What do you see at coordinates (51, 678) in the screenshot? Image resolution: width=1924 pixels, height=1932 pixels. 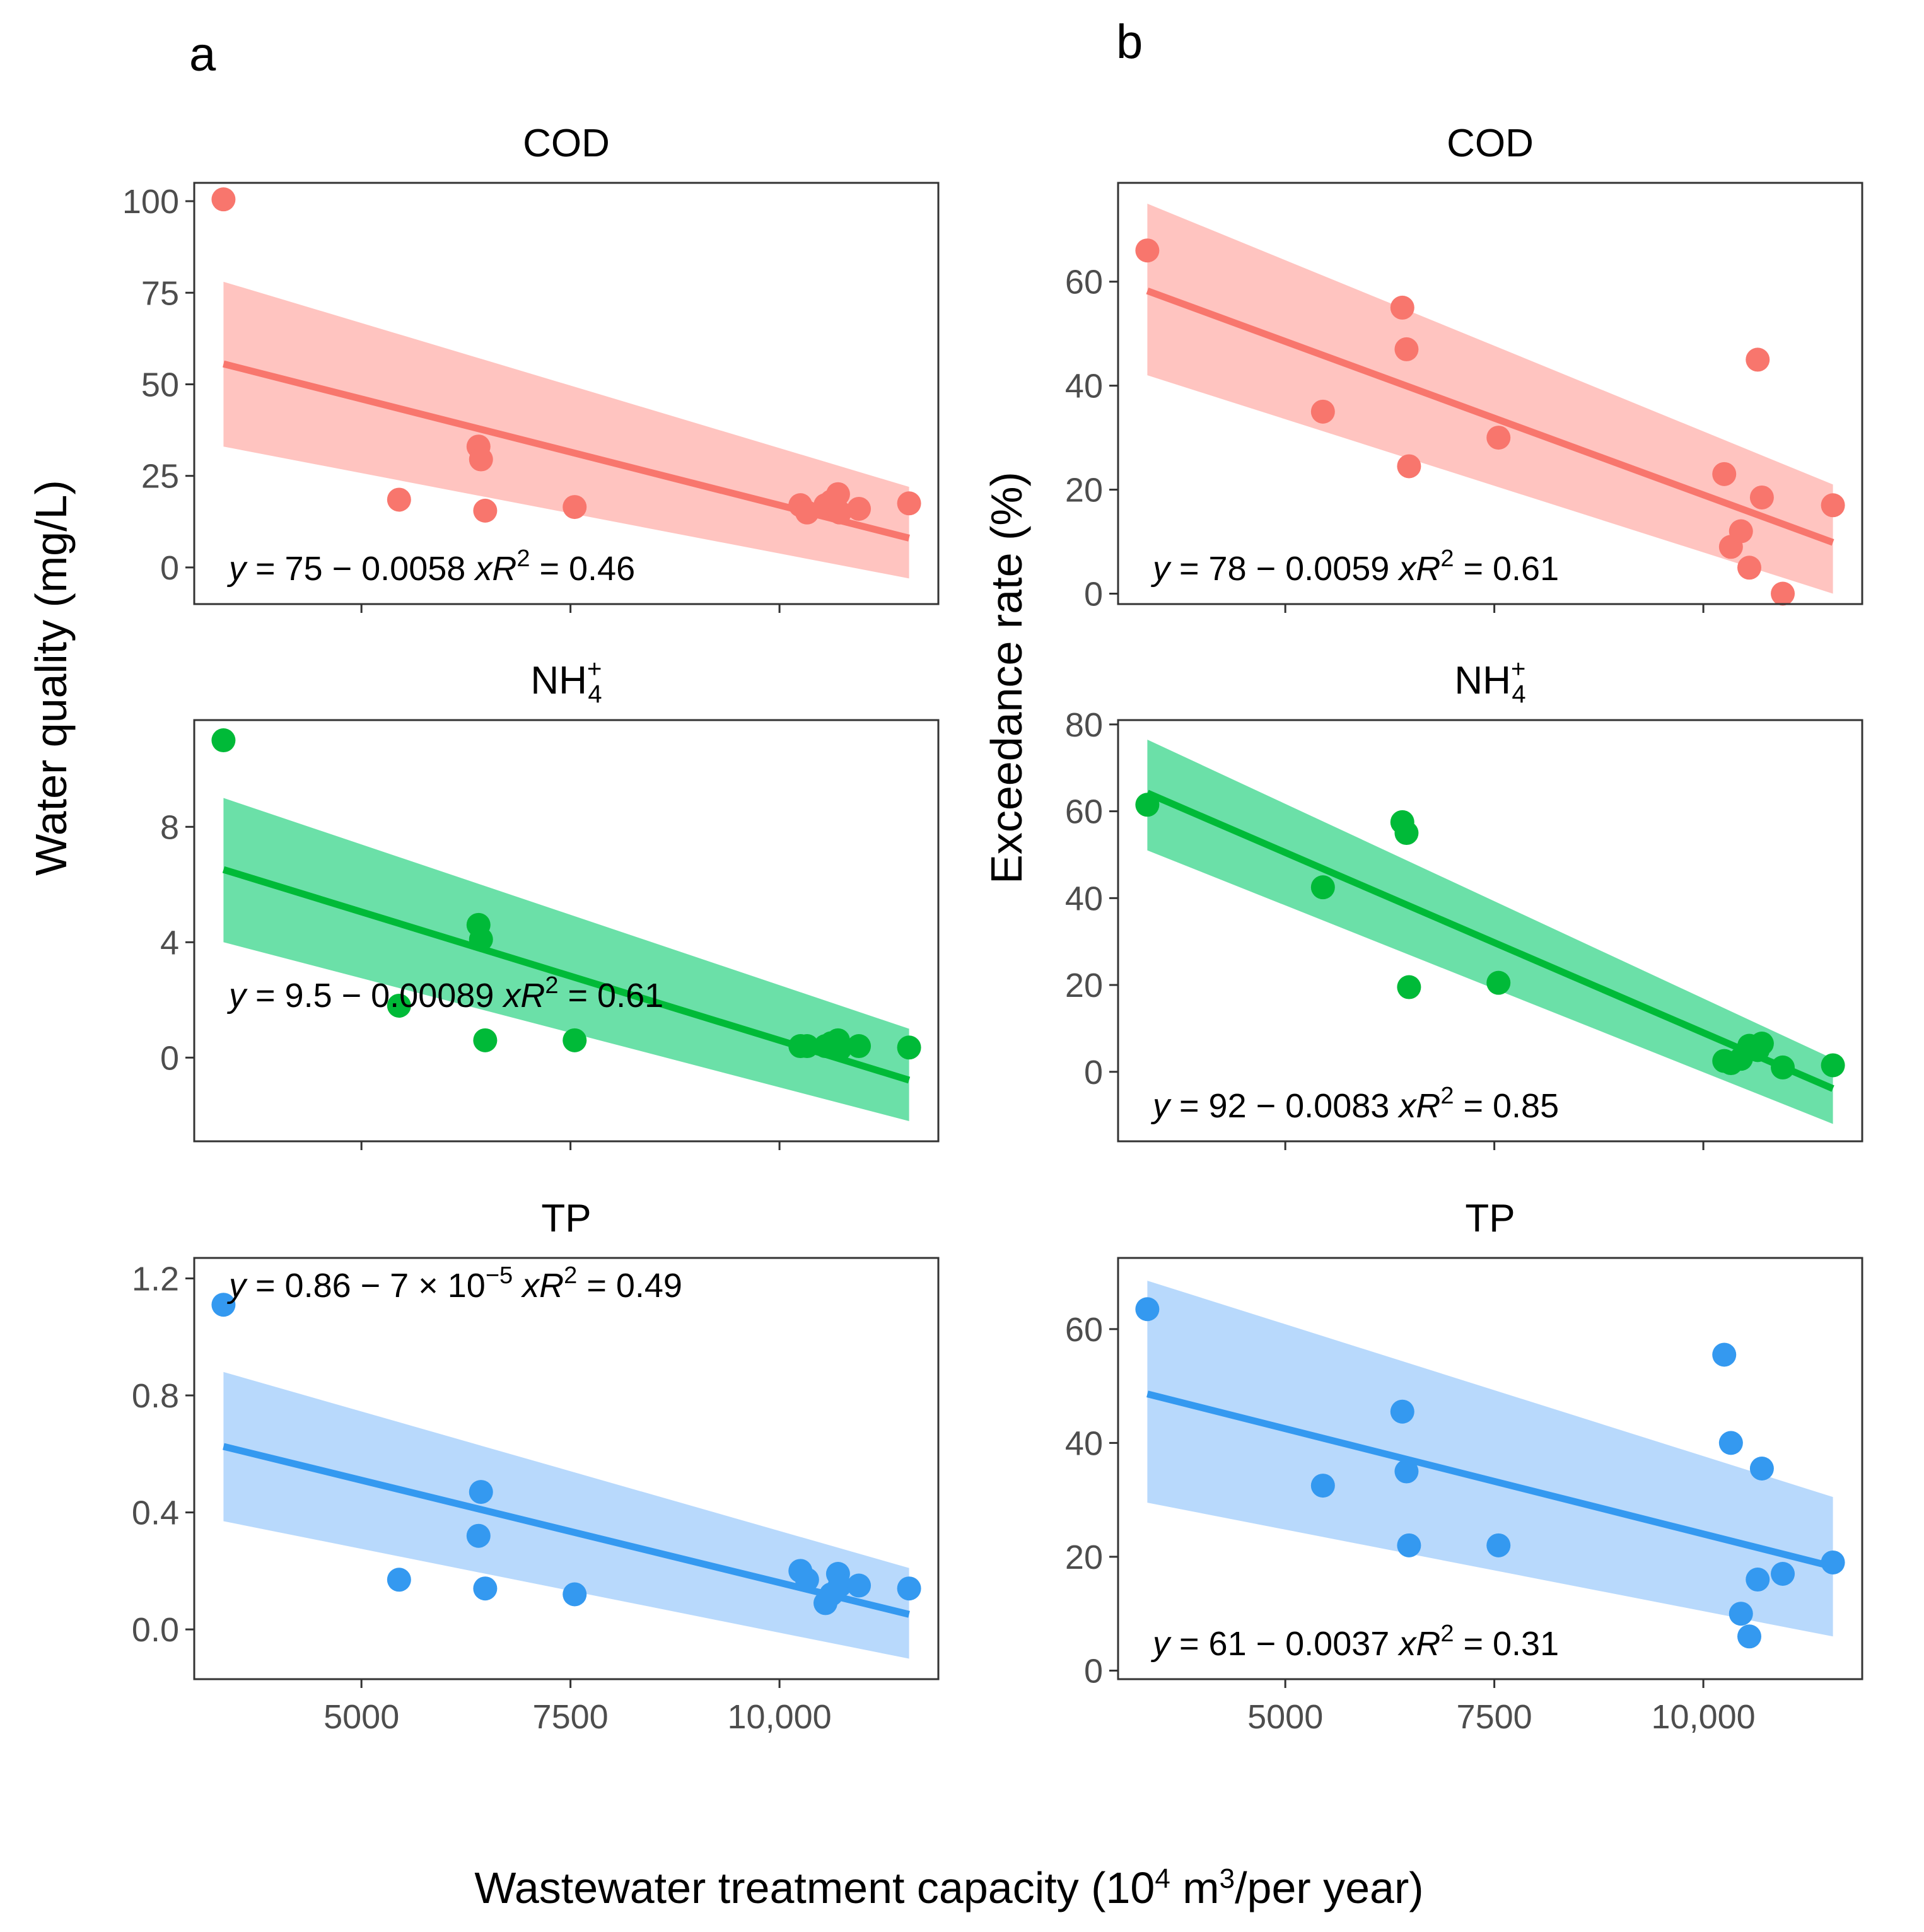 I see `y-axis-title-a: Water quality (mg/L)` at bounding box center [51, 678].